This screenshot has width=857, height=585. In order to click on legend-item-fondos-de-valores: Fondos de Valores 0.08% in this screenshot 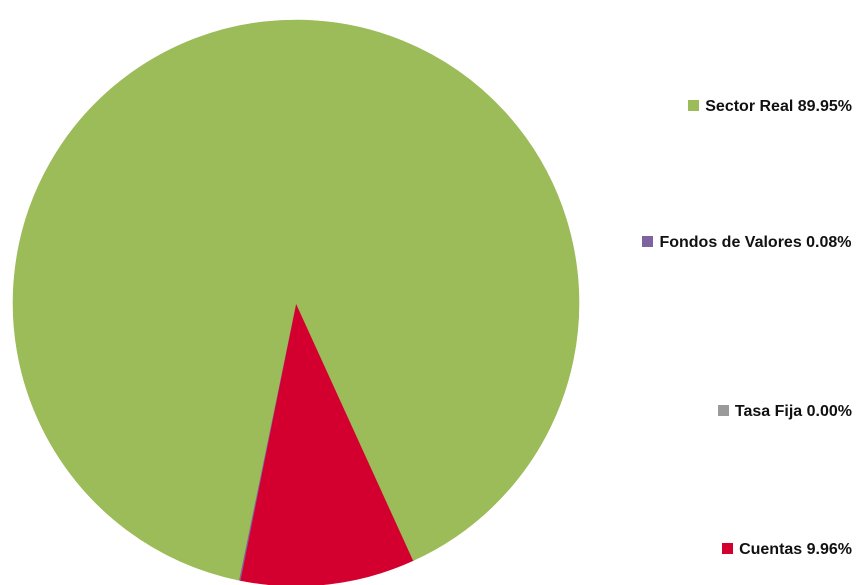, I will do `click(747, 243)`.